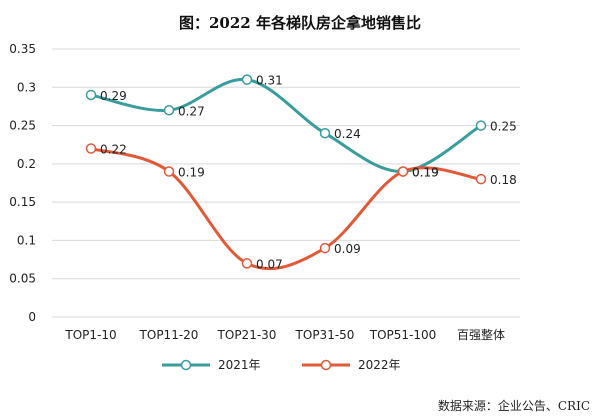  I want to click on source-note: 数据来源：企业公告、CRIC, so click(514, 405).